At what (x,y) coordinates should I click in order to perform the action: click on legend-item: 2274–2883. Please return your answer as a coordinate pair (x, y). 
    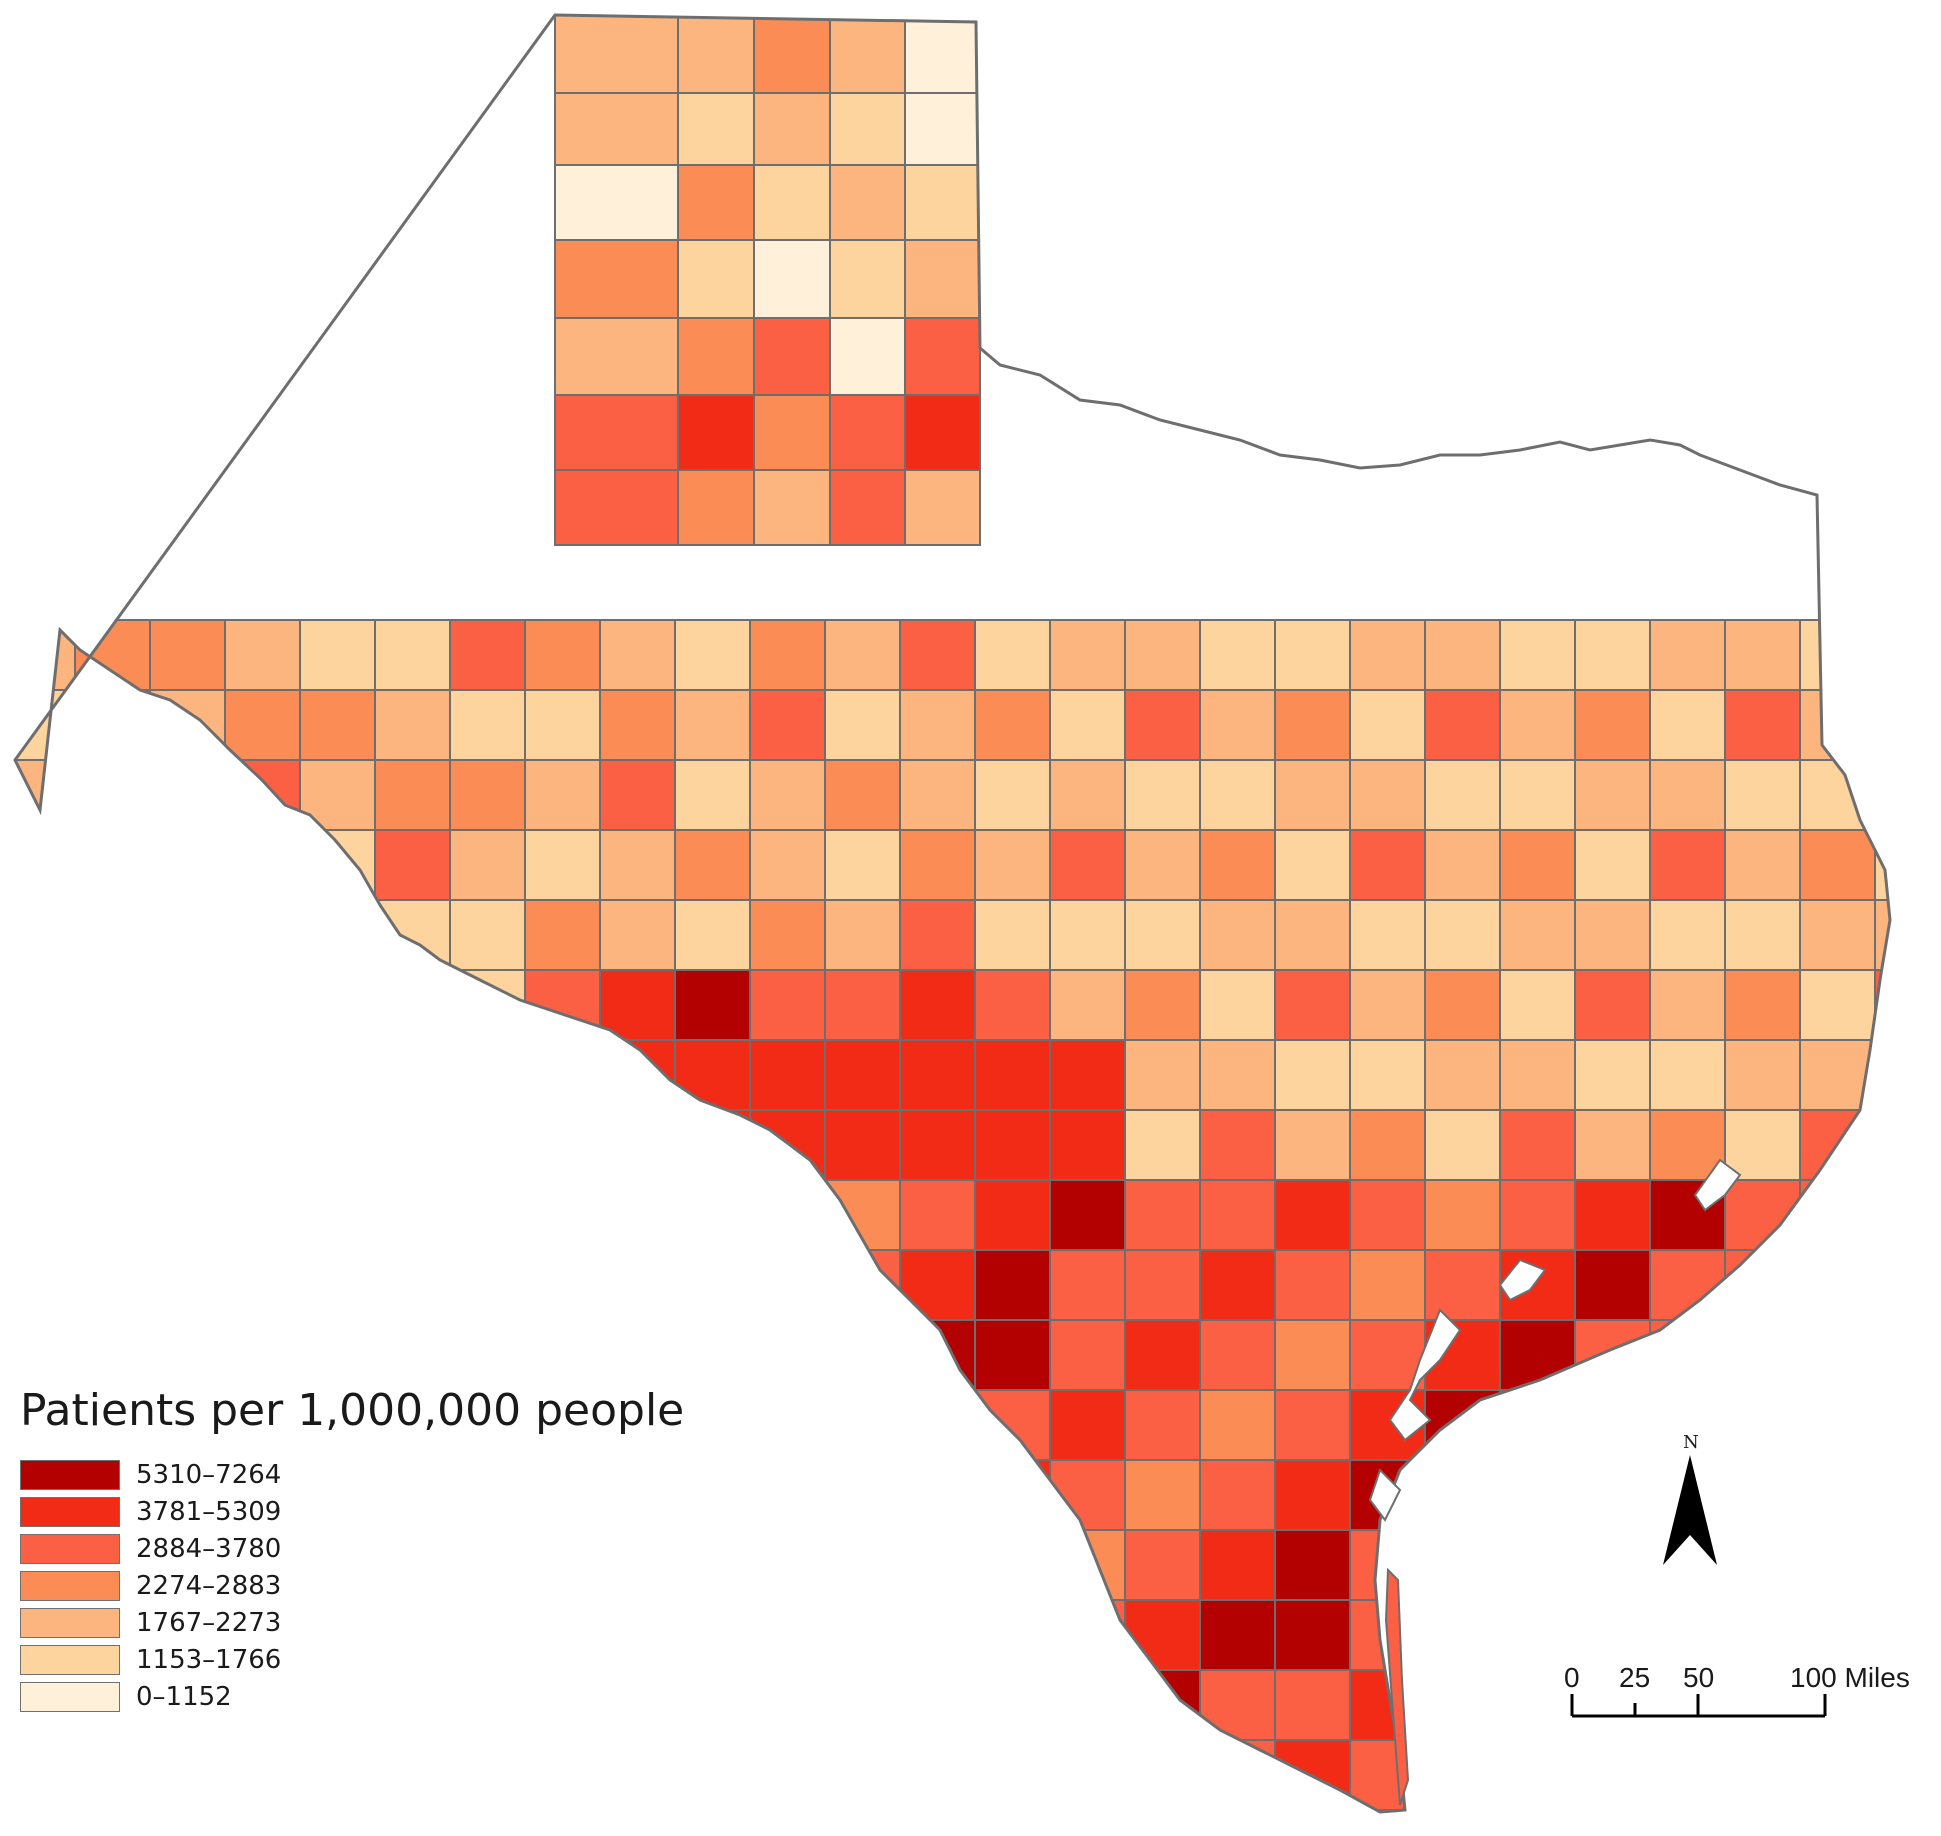
    Looking at the image, I should click on (150, 1586).